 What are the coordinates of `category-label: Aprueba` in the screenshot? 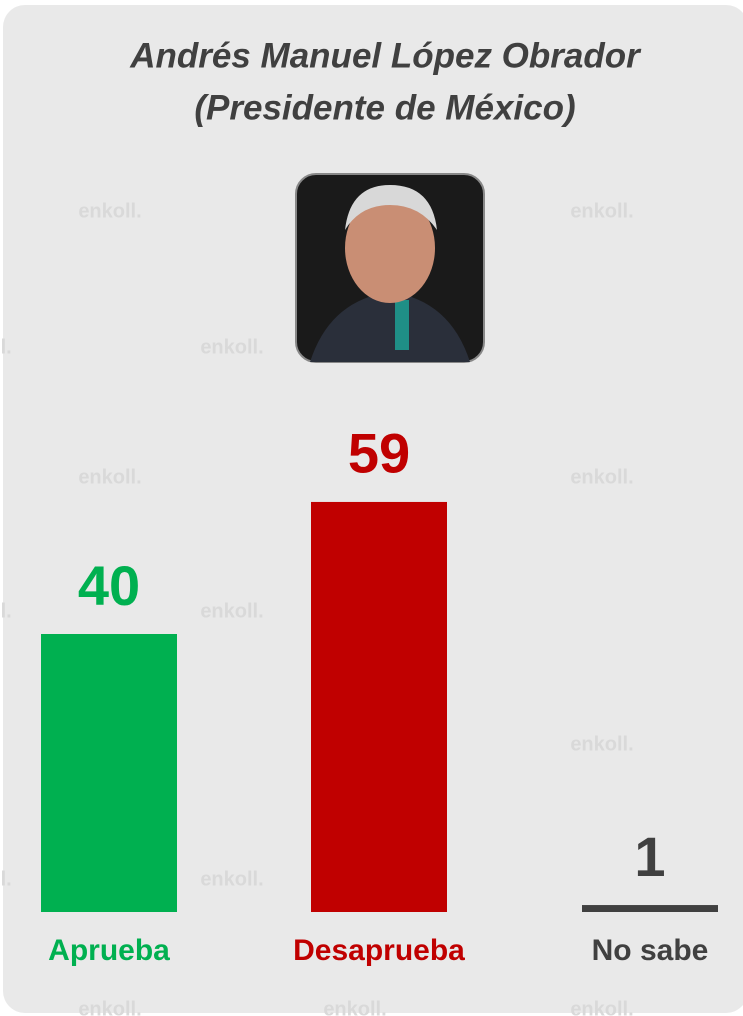 It's located at (109, 950).